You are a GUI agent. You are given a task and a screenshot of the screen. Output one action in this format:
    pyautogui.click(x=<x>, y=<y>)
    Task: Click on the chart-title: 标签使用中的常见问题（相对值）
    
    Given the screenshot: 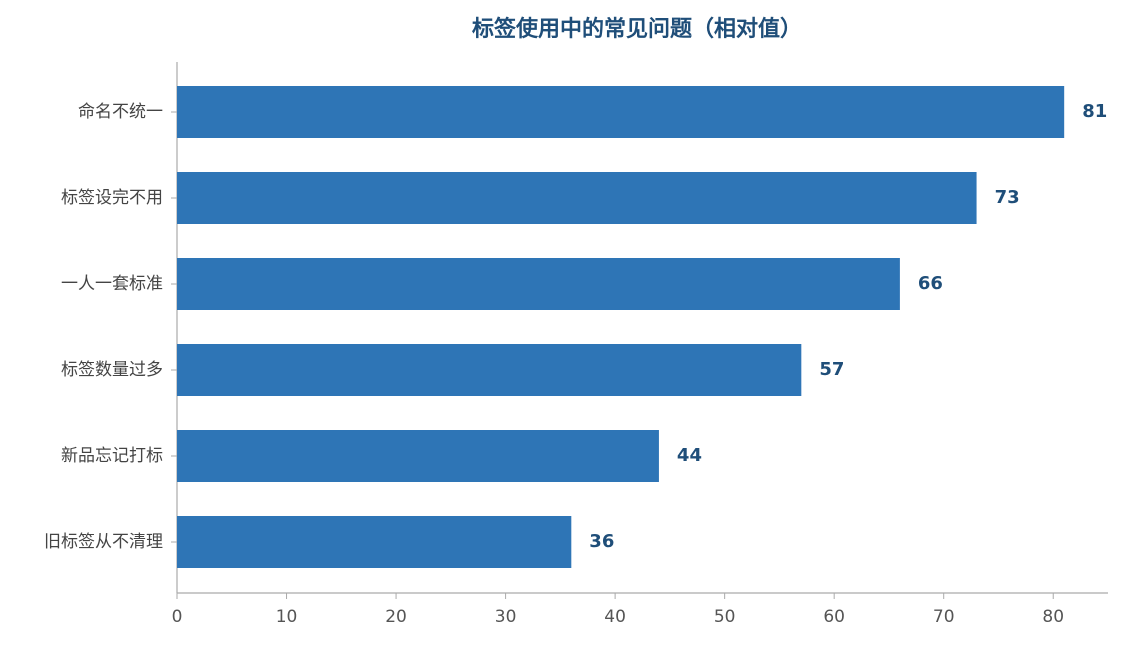 What is the action you would take?
    pyautogui.click(x=637, y=29)
    